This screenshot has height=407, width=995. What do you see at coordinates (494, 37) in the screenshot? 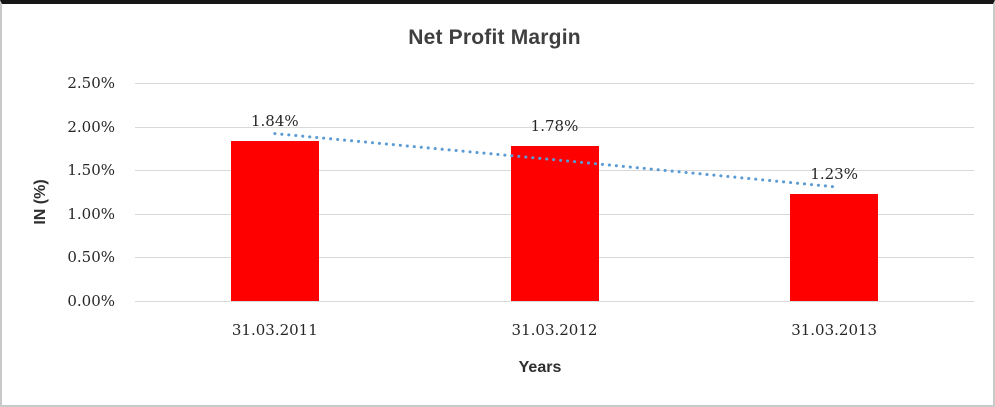
I see `chart-title: Net Profit Margin` at bounding box center [494, 37].